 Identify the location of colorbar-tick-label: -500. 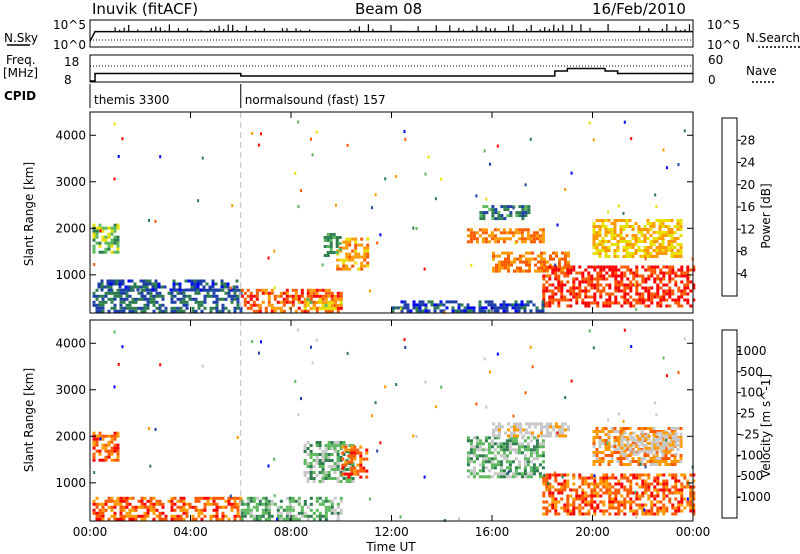
(749, 476).